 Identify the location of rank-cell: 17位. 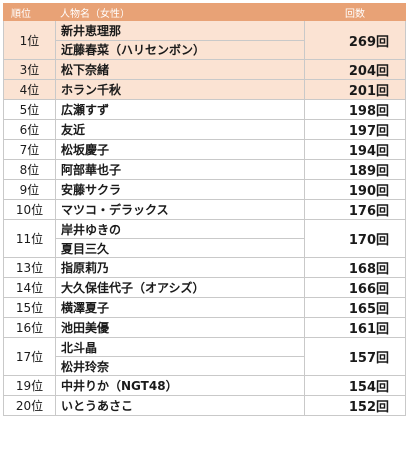
(29, 356).